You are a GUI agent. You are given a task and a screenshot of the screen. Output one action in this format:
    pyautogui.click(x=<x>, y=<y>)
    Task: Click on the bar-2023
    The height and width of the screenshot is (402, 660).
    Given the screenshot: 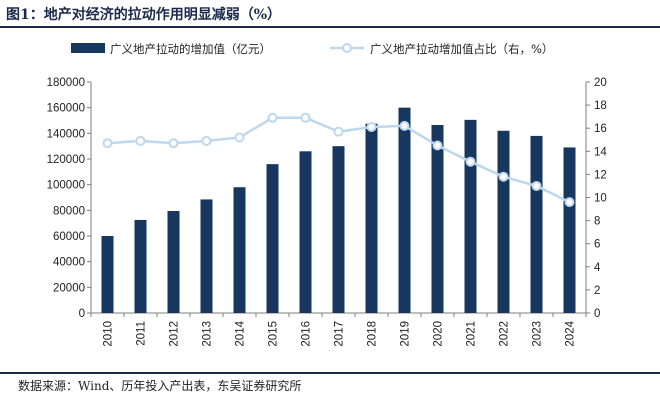 What is the action you would take?
    pyautogui.click(x=536, y=224)
    